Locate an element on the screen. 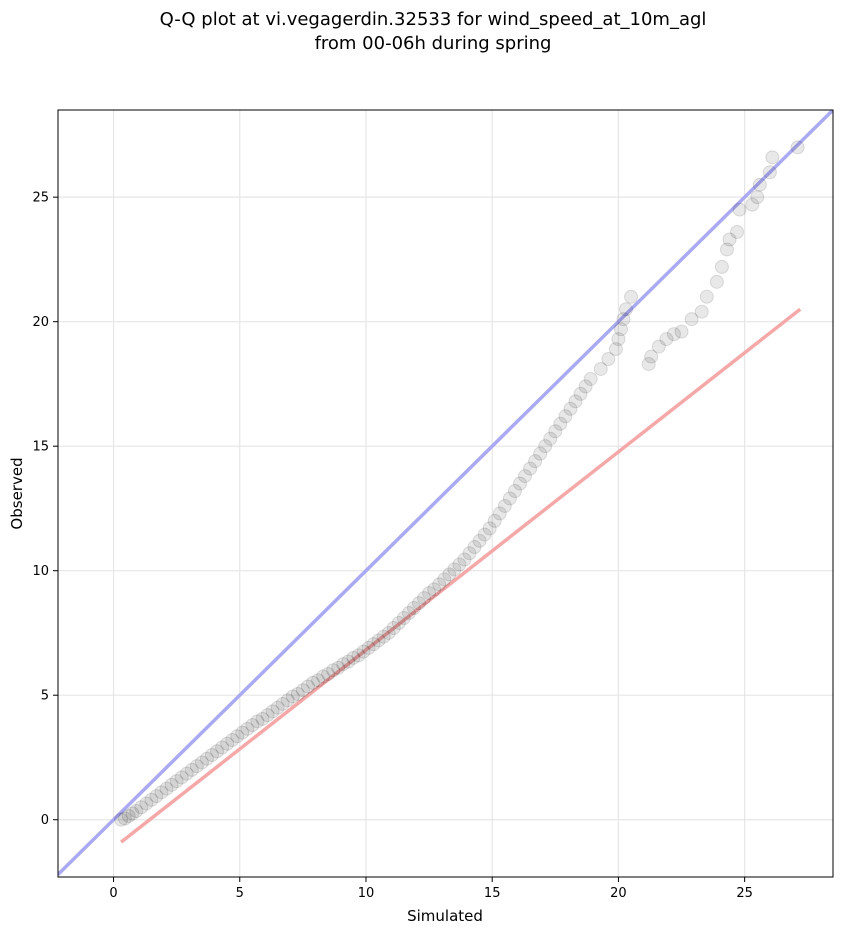 This screenshot has height=934, width=843. x-tick-label: 15 is located at coordinates (492, 893).